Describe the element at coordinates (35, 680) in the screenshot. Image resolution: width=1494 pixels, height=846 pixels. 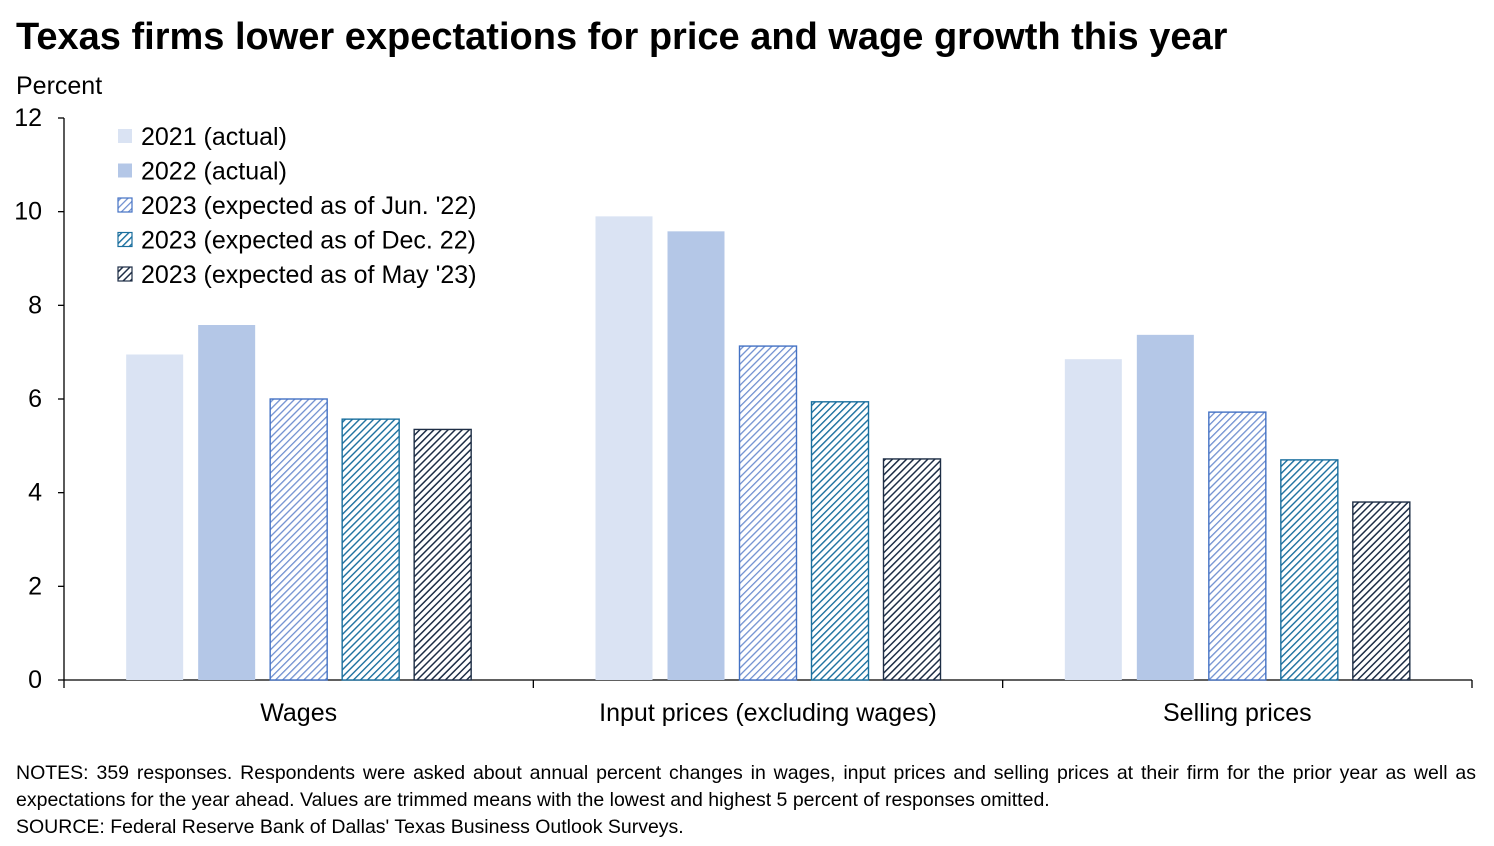
I see `y-tick-label: 0` at that location.